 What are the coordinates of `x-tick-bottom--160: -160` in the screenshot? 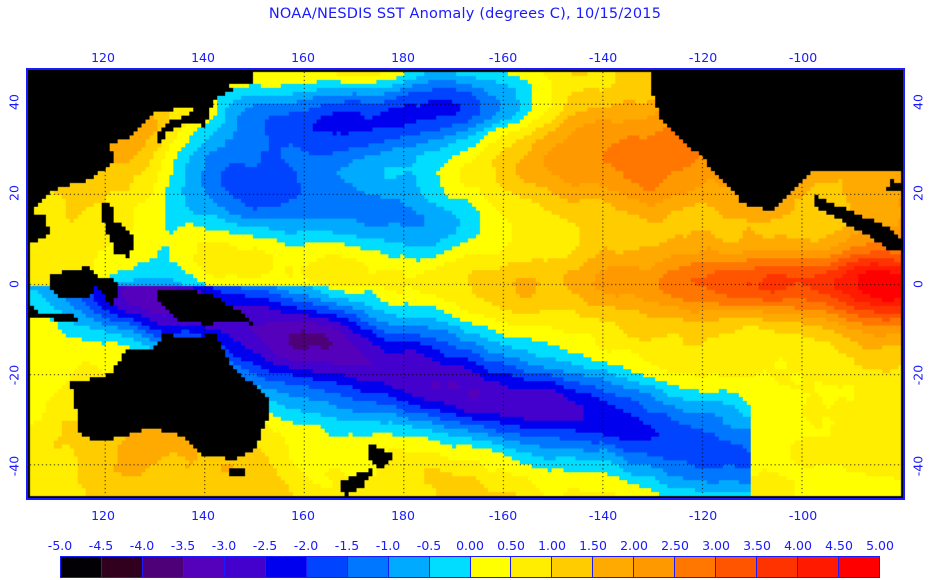 It's located at (503, 515).